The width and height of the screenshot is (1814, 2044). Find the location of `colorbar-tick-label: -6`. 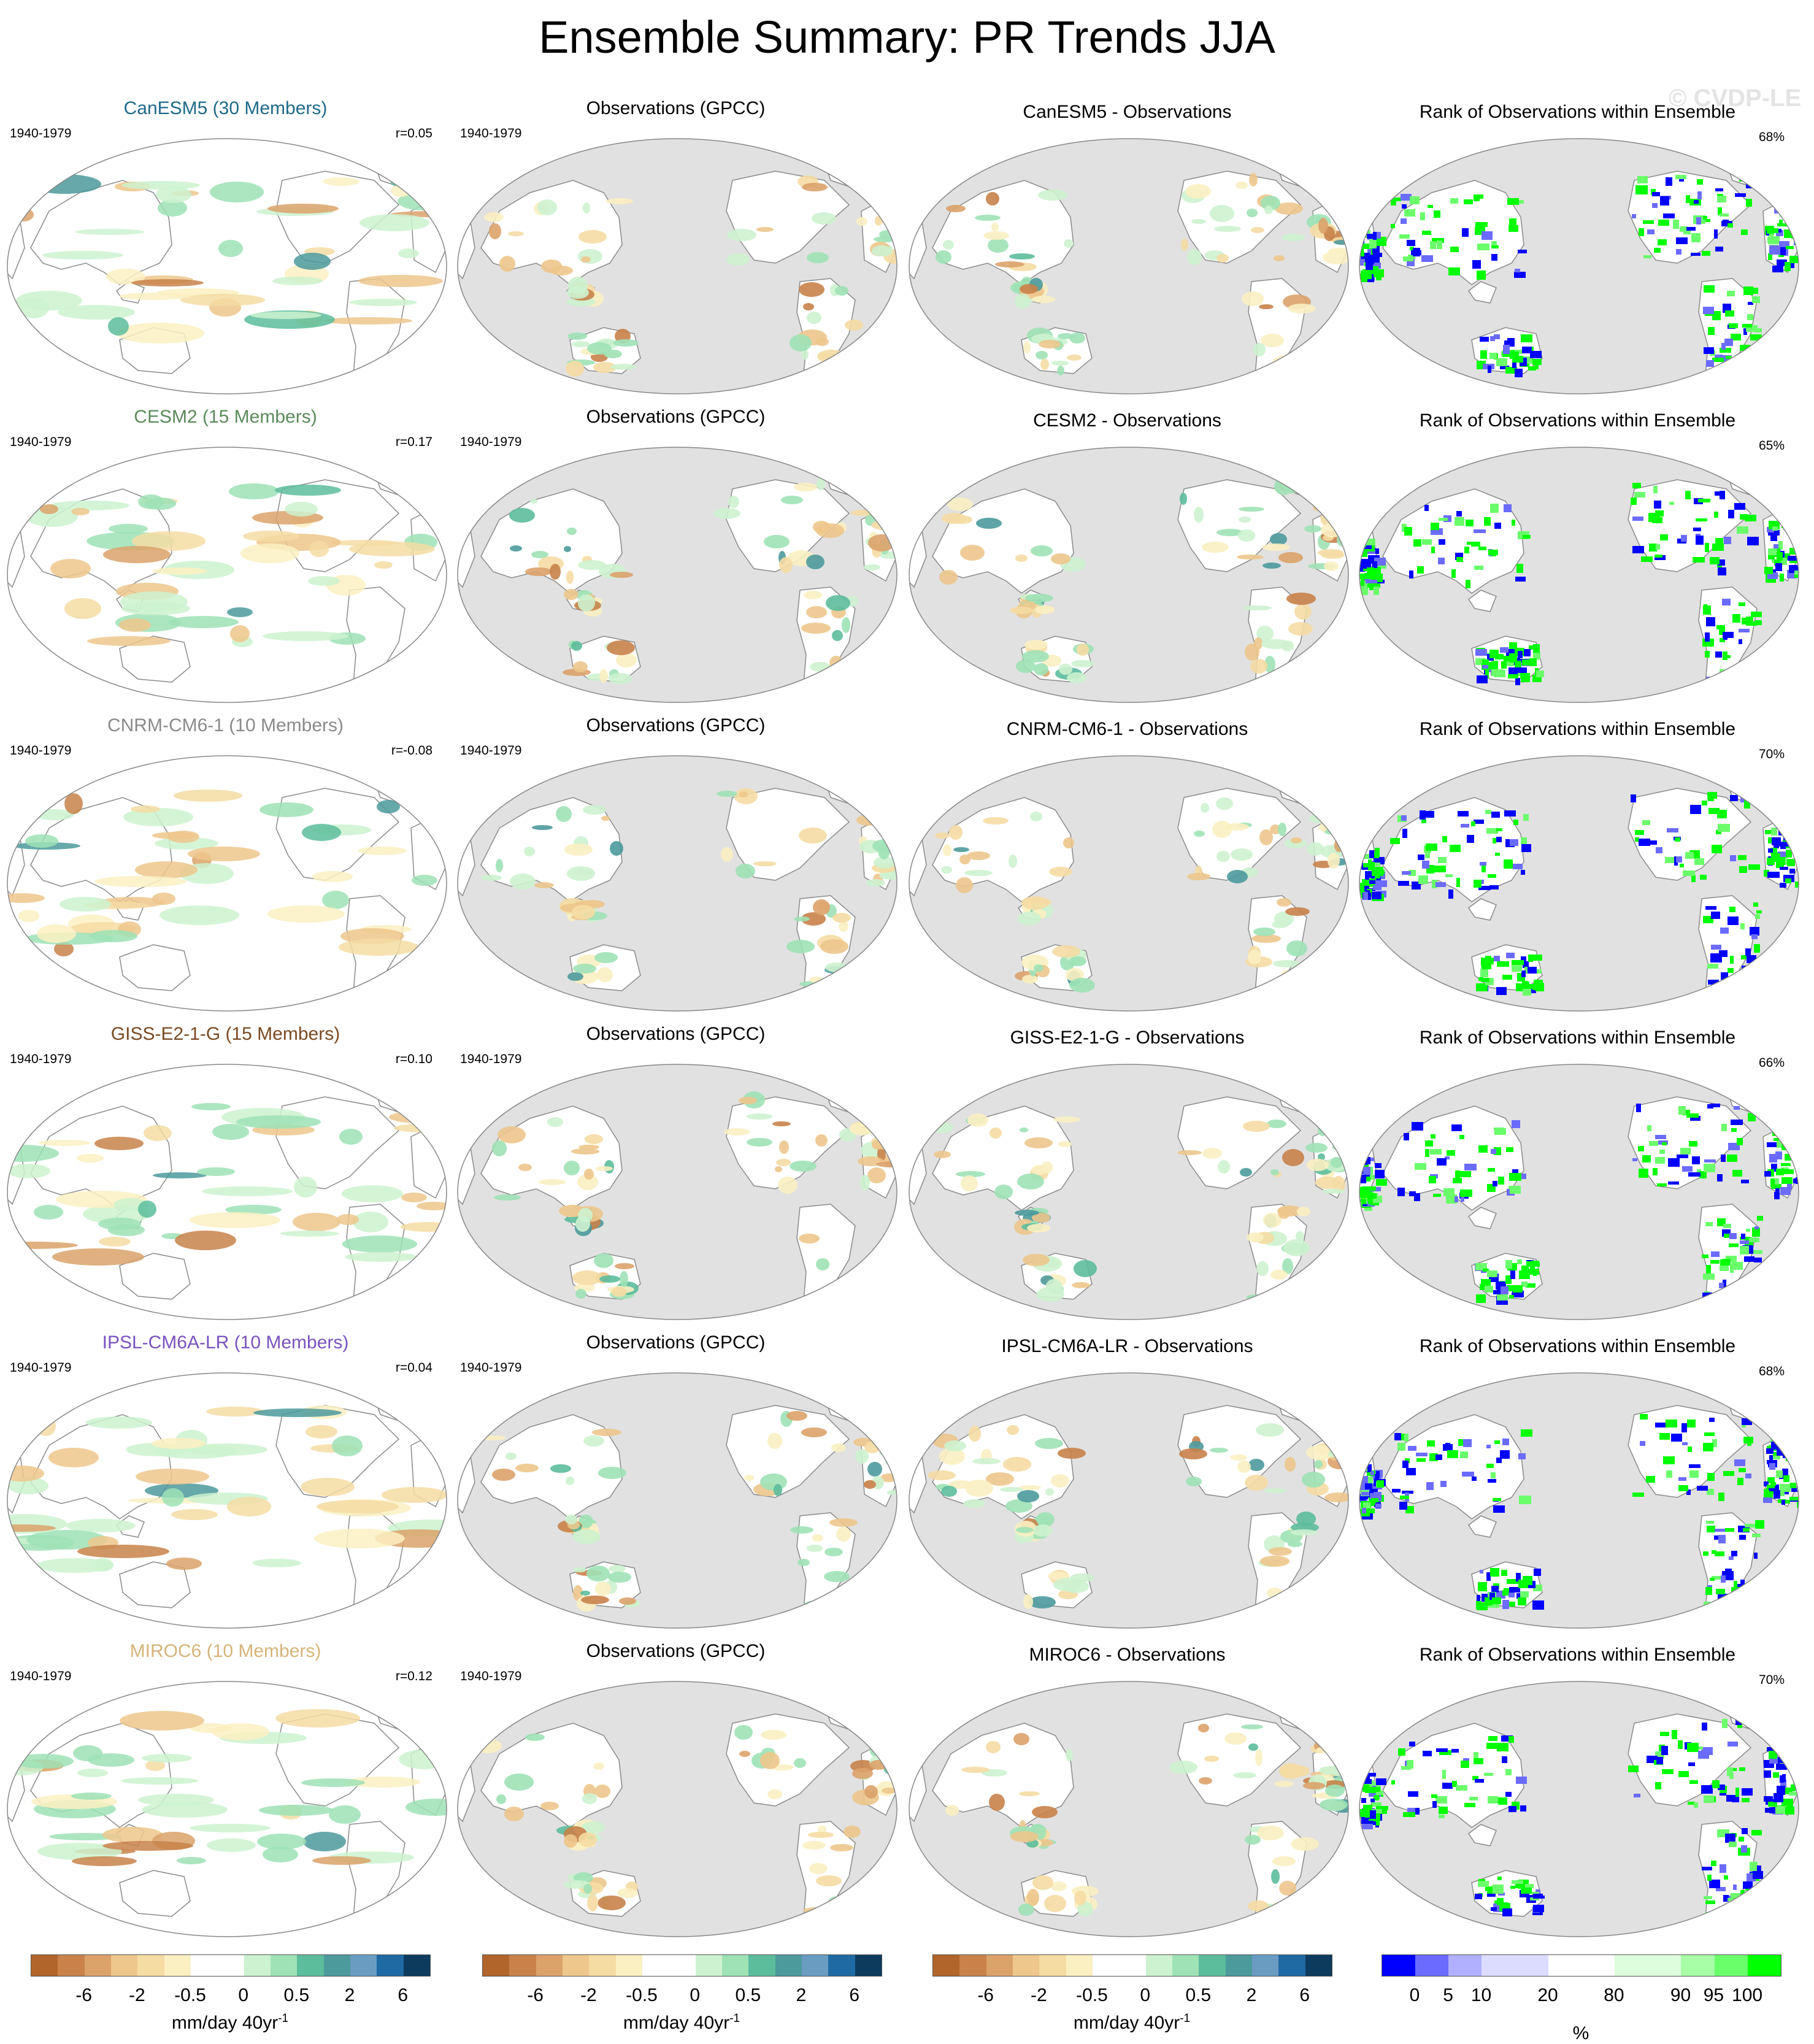

colorbar-tick-label: -6 is located at coordinates (985, 1995).